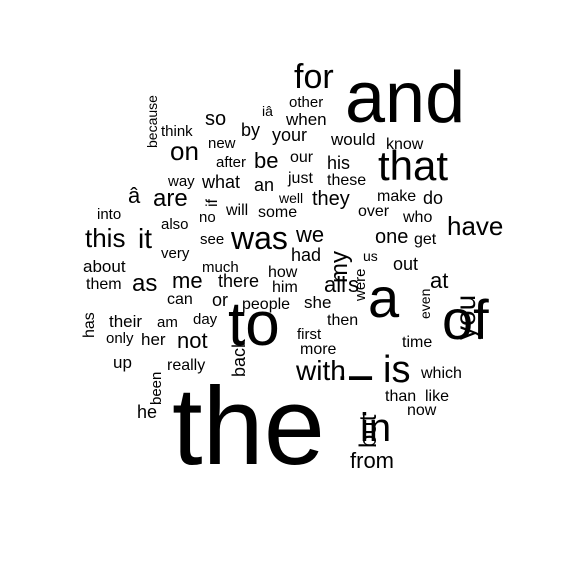 This screenshot has width=576, height=576. Describe the element at coordinates (220, 300) in the screenshot. I see `word-or: or` at that location.